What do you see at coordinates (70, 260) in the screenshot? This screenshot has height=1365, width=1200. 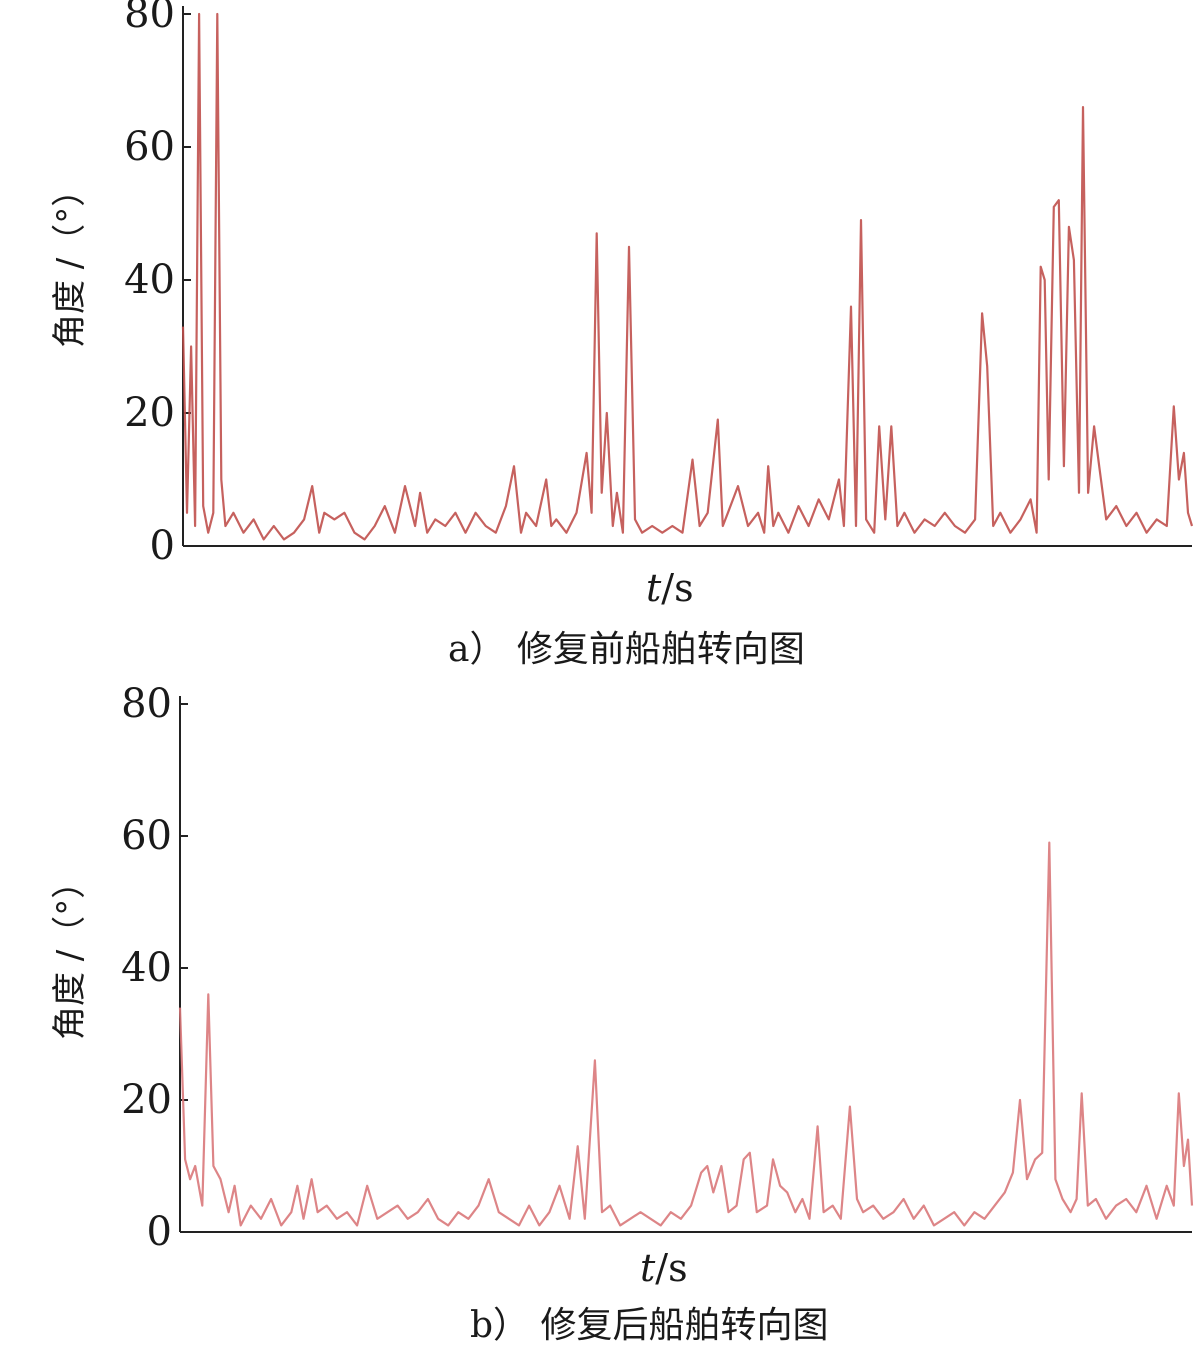 I see `y-axis-label-a: 角度 /（°）` at bounding box center [70, 260].